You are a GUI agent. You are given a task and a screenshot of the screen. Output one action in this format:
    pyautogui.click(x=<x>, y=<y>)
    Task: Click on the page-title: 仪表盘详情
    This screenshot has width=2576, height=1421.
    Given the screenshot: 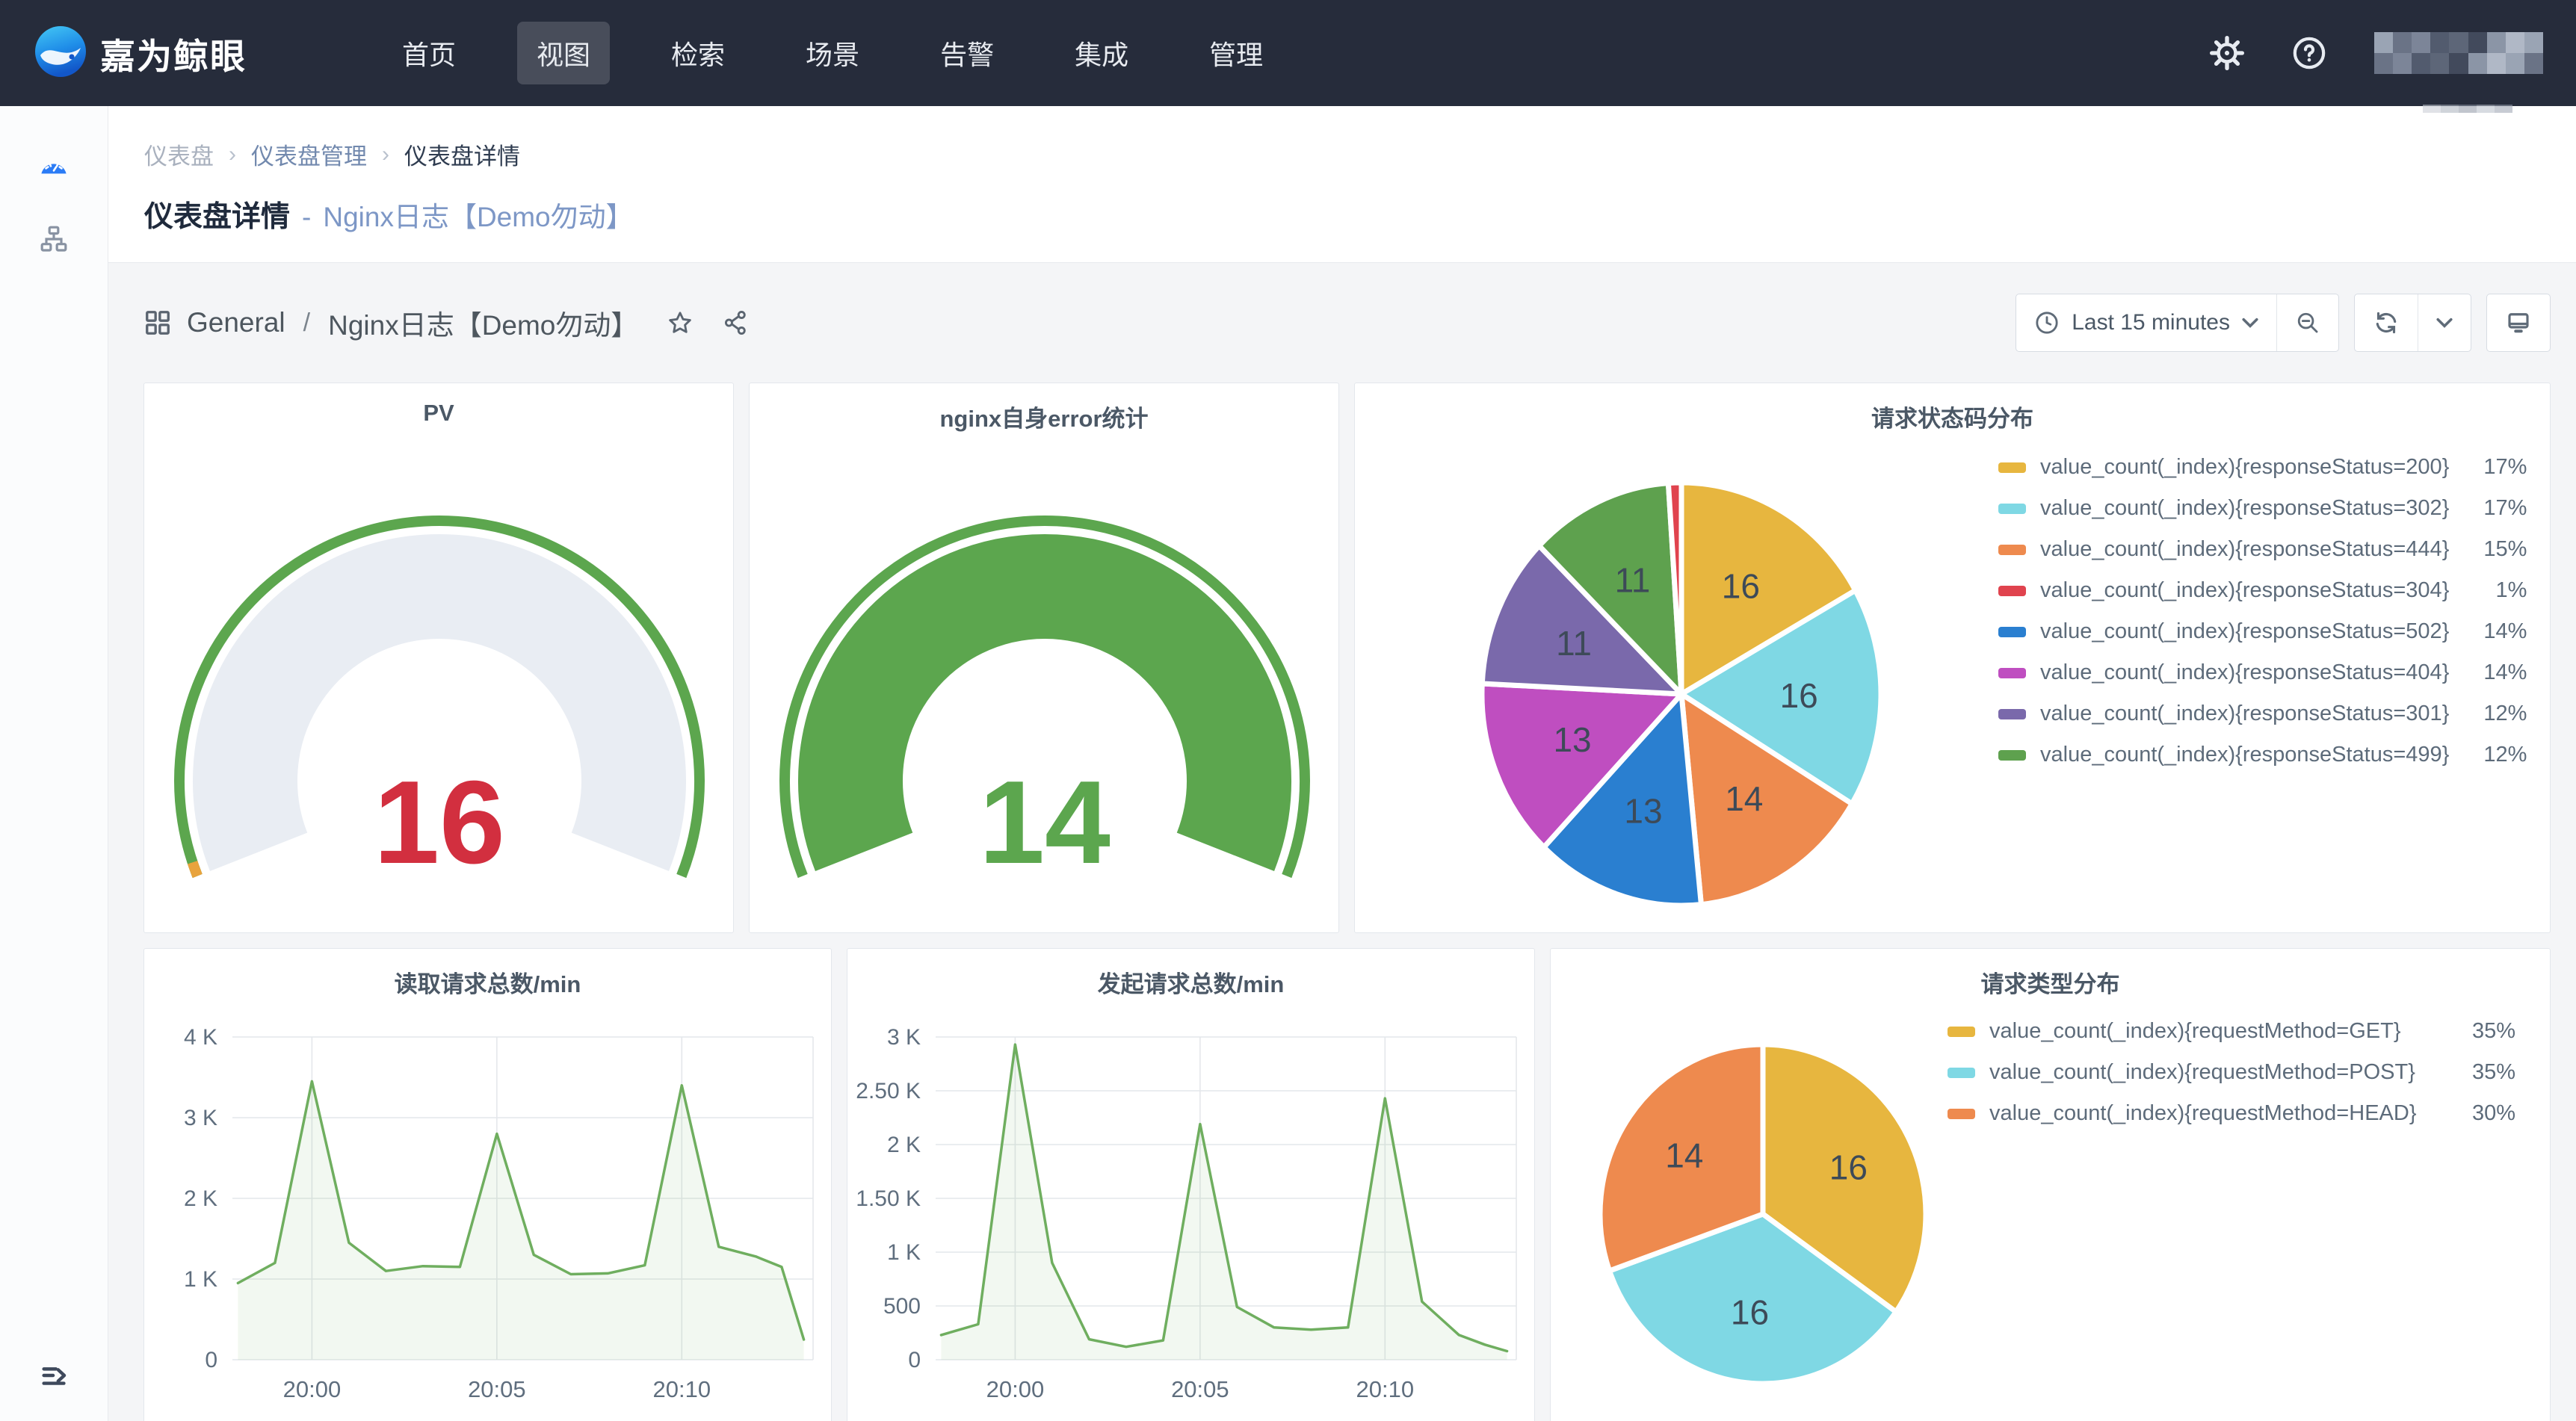 What is the action you would take?
    pyautogui.click(x=218, y=217)
    